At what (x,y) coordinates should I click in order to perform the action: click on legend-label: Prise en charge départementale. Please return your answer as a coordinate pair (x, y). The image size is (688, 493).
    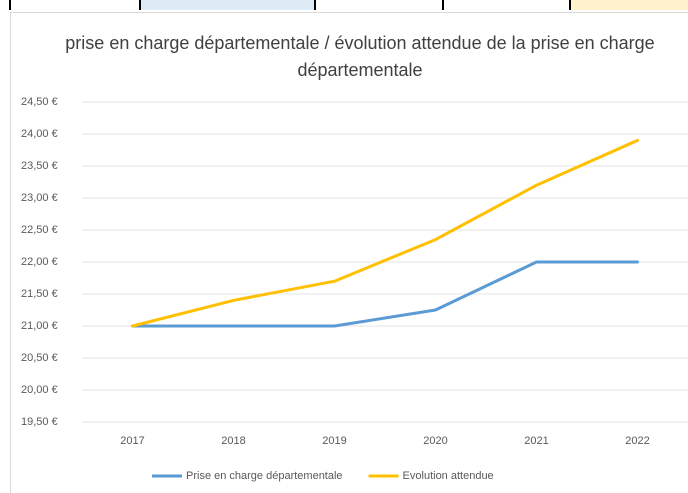
    Looking at the image, I should click on (264, 476).